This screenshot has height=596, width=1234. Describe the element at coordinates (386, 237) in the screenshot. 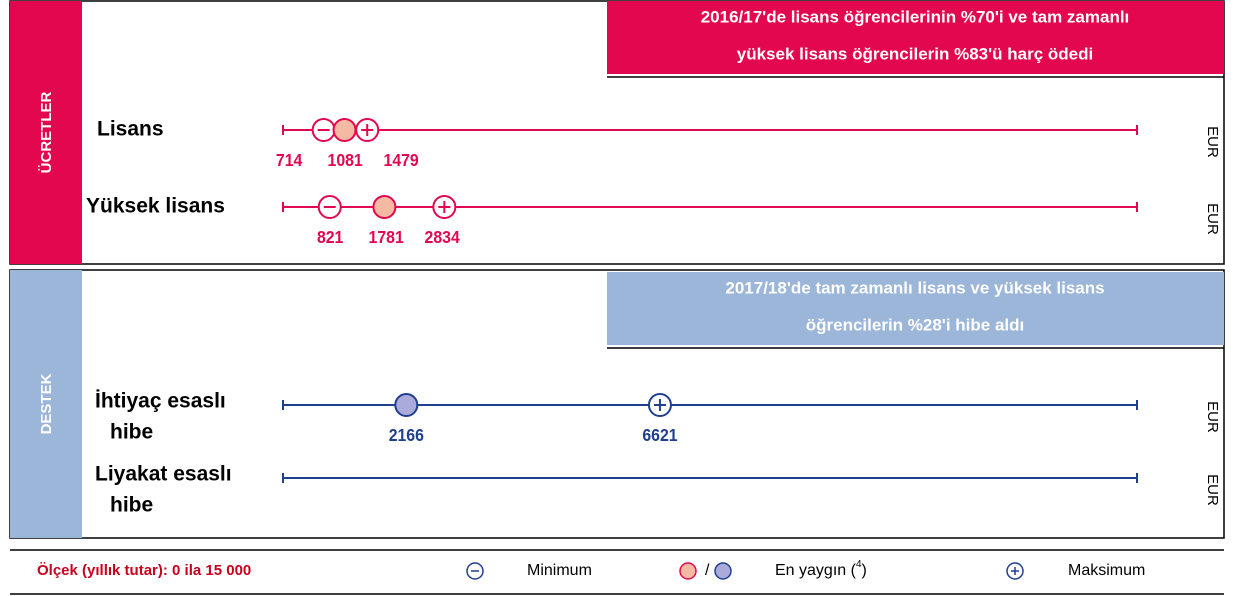

I see `value-label: 1781` at that location.